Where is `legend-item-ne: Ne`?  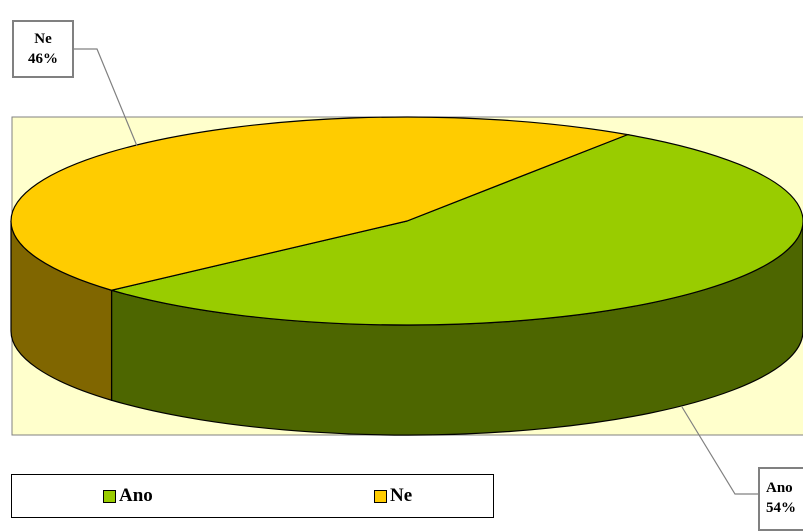
legend-item-ne: Ne is located at coordinates (393, 496).